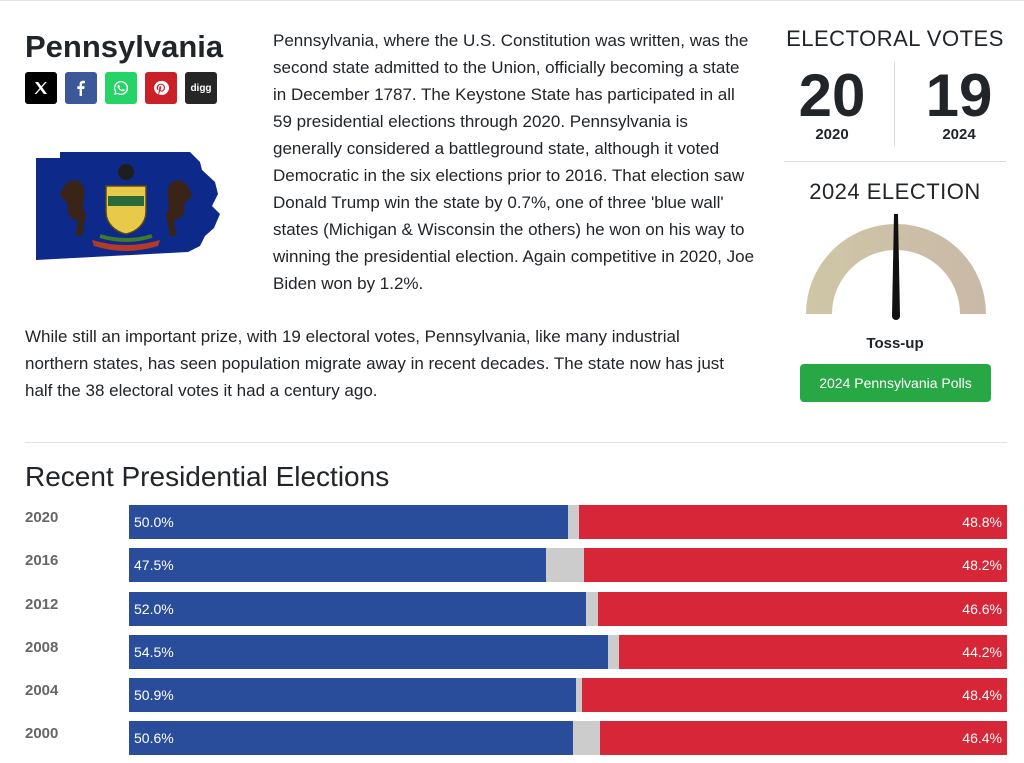  Describe the element at coordinates (154, 565) in the screenshot. I see `democrat-percent: 47.5%` at that location.